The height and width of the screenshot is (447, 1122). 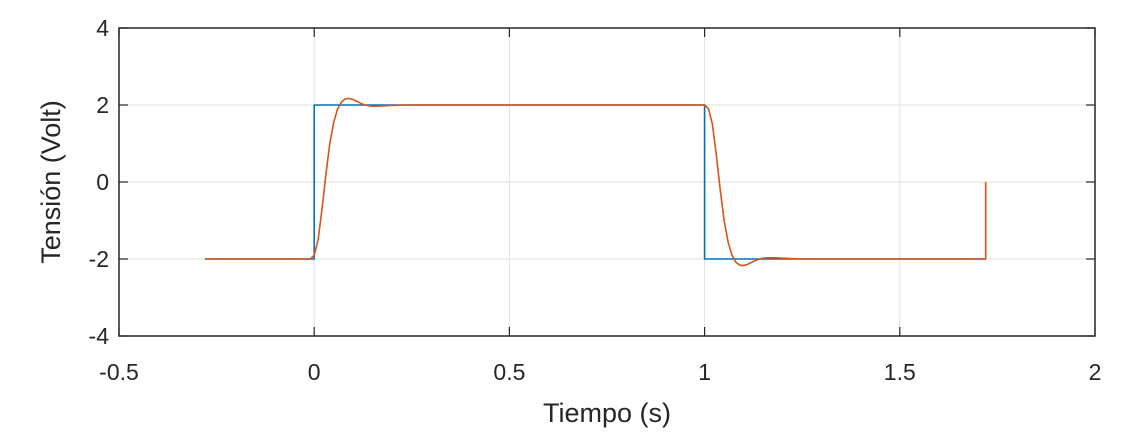 What do you see at coordinates (51, 182) in the screenshot?
I see `y-axis-label: Tensión (Volt)` at bounding box center [51, 182].